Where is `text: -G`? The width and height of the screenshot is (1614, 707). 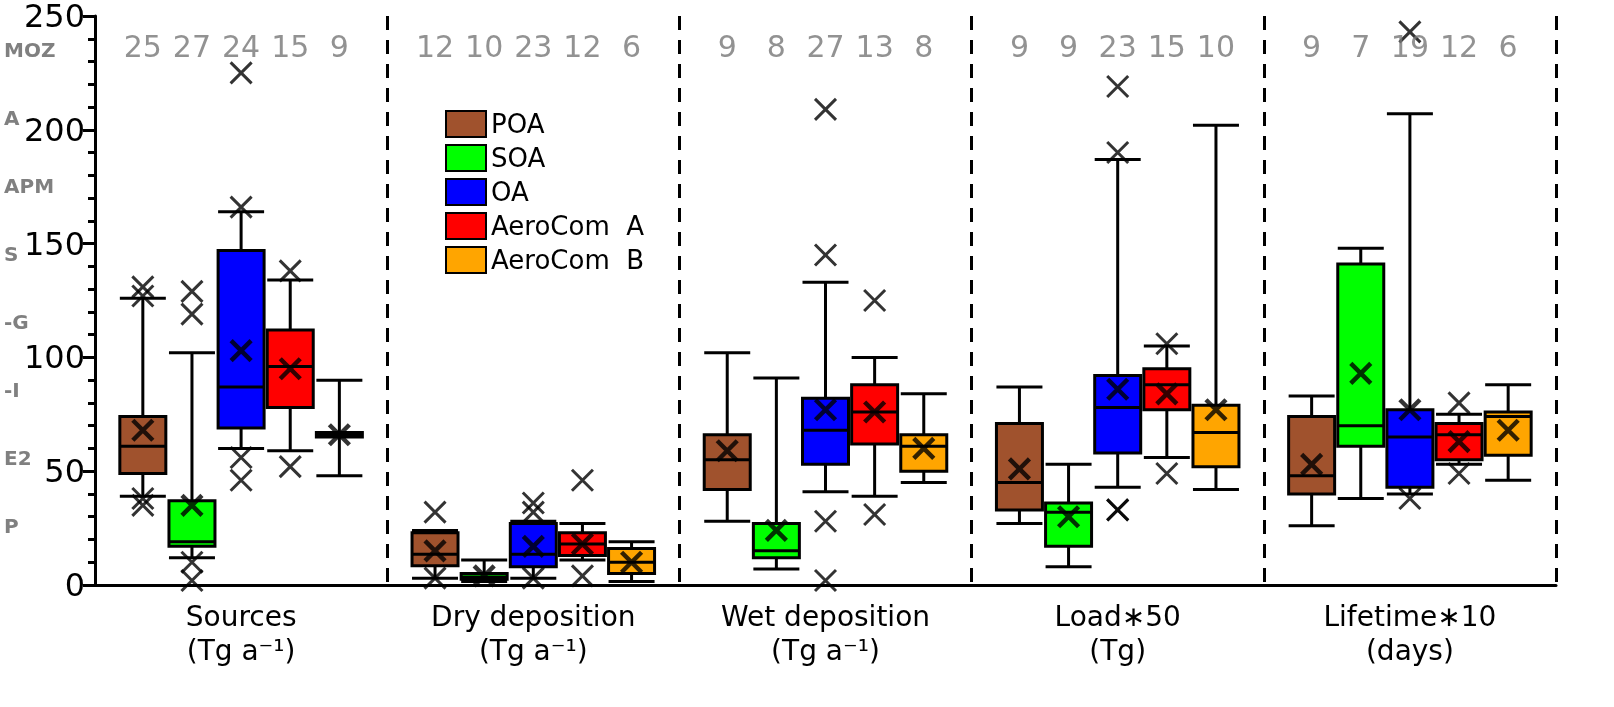 text: -G is located at coordinates (16, 322).